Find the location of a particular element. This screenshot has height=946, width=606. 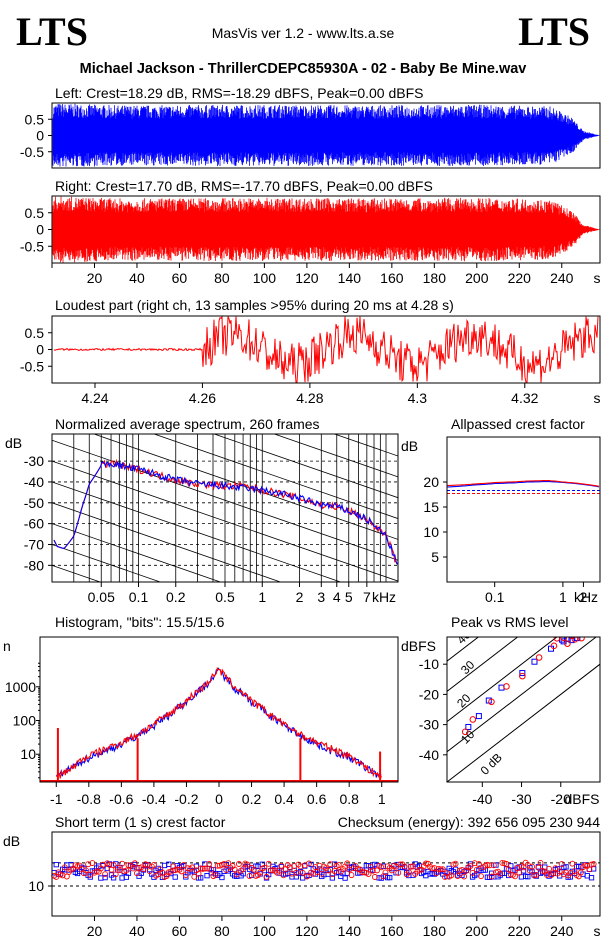

right-waveform-xtick-label: 20 is located at coordinates (95, 278).